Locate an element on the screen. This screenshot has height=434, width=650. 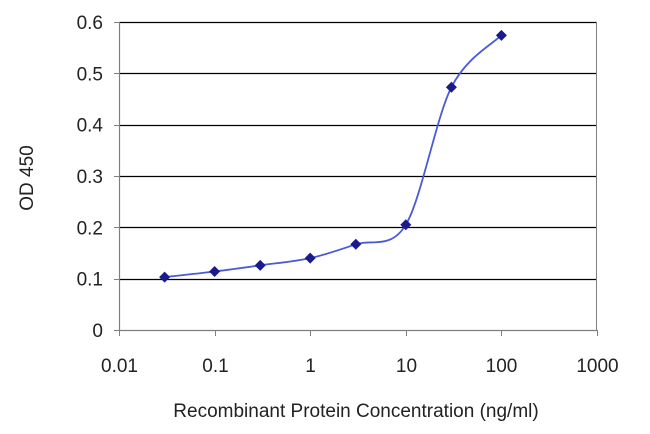
x-tick-label: 0.01 is located at coordinates (119, 366).